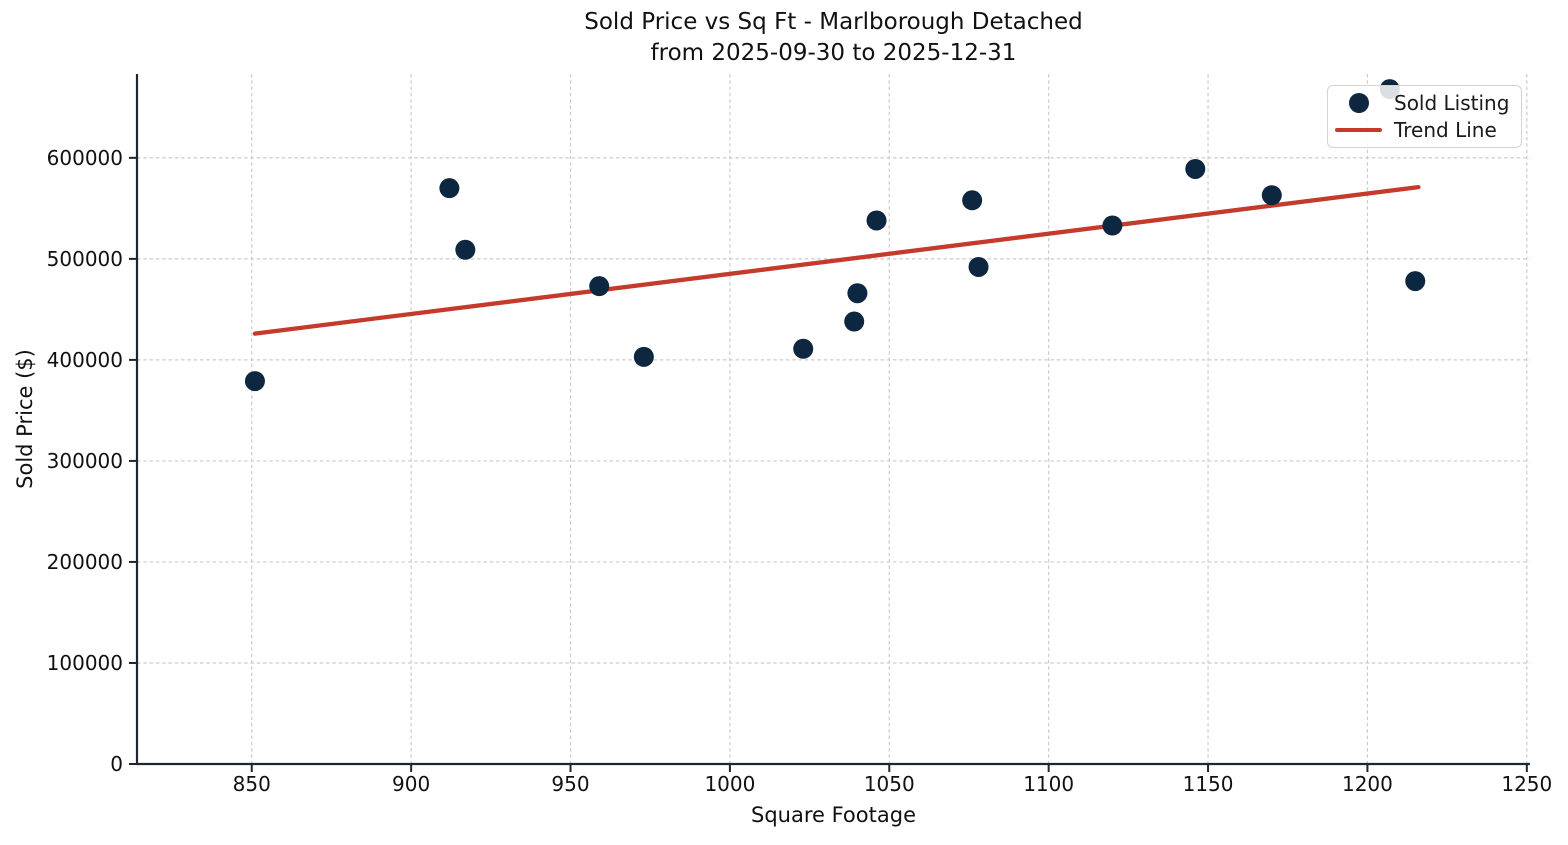  I want to click on legend-item-sold-listing: Sold Listing, so click(1424, 103).